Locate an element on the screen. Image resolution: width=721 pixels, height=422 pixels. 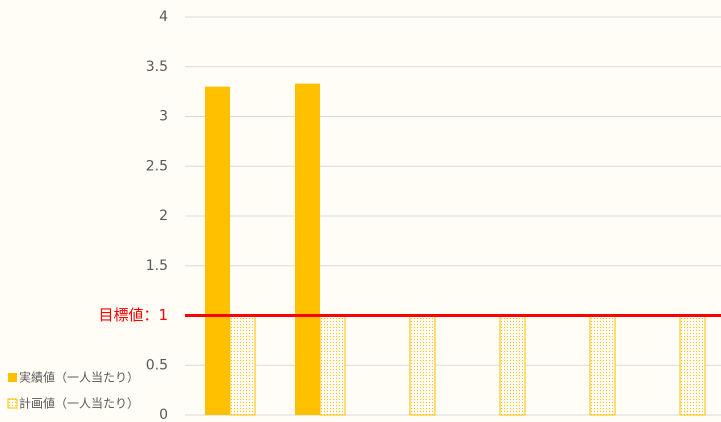
y-tick-label: 0.5 is located at coordinates (157, 365).